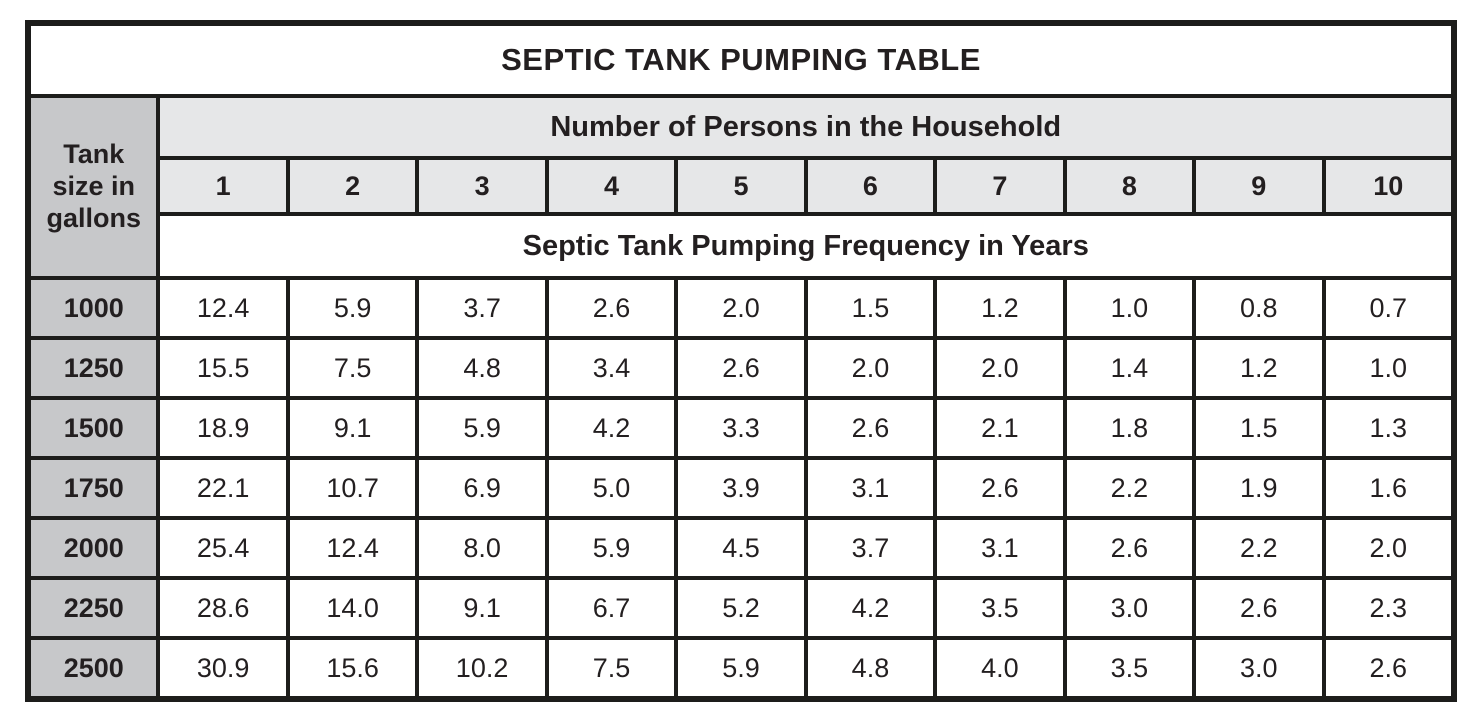  I want to click on frequency-cell: 1.4, so click(1129, 368).